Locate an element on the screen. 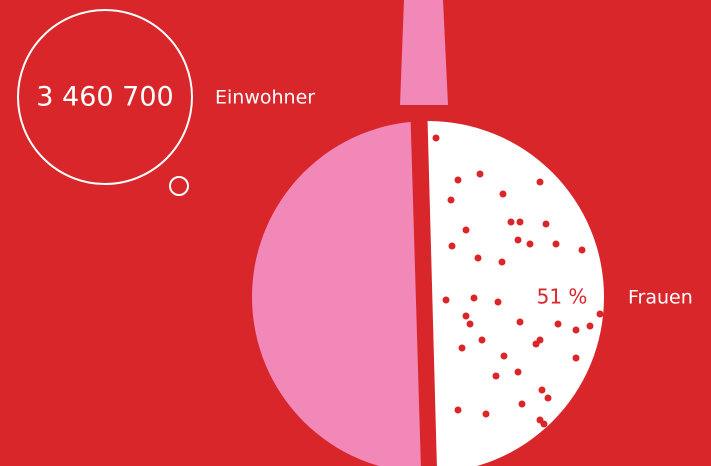 This screenshot has width=711, height=466. population-label: Einwohner is located at coordinates (265, 98).